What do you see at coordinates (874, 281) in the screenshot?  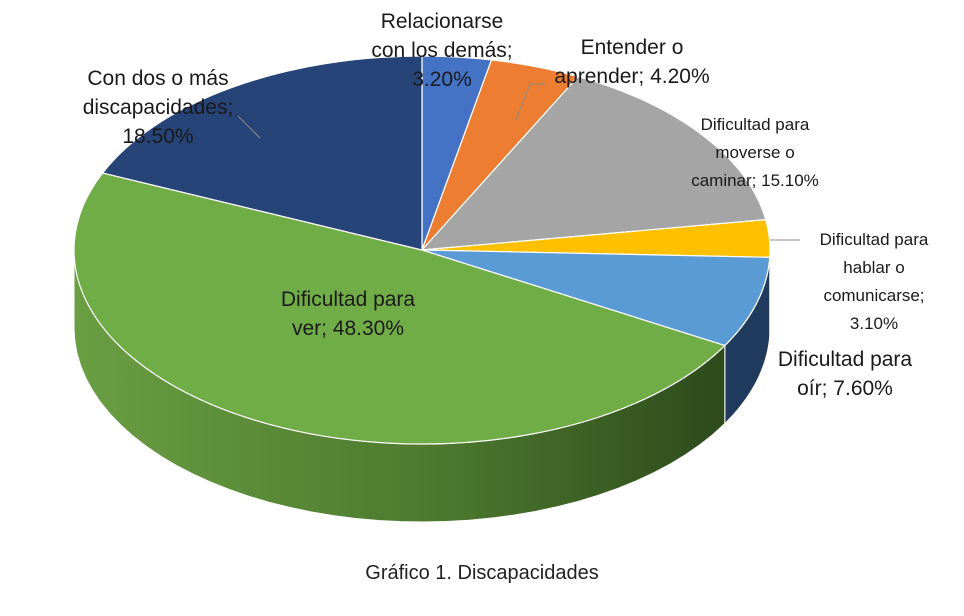 I see `slice-label-3: Dificultad para hablar o comunicarse; 3.10%` at bounding box center [874, 281].